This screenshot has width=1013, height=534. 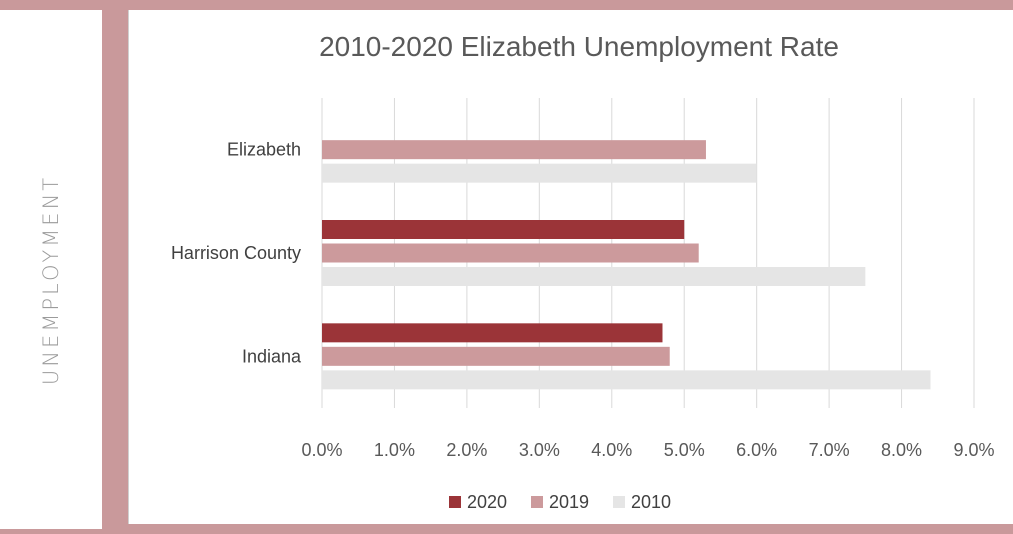 What do you see at coordinates (466, 450) in the screenshot?
I see `x-tick-label: 2.0%` at bounding box center [466, 450].